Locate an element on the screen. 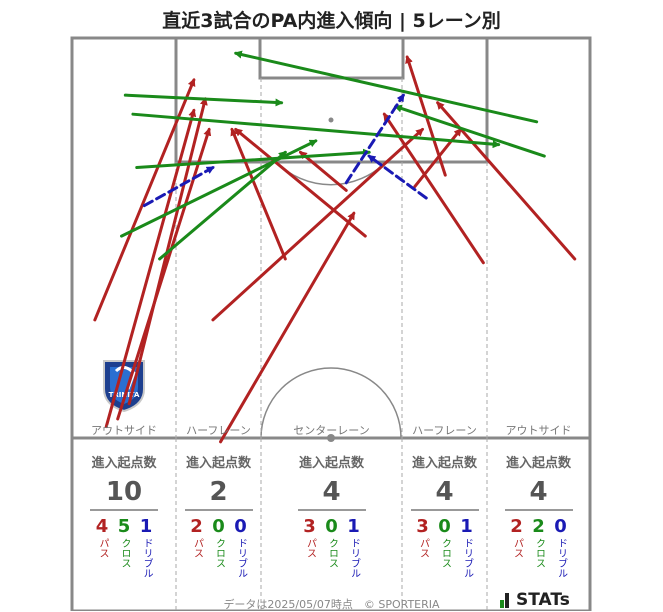 The width and height of the screenshot is (663, 612). lane-stats-center: 進入起点数 4 3 パス 0 クロス 1 ドリブル is located at coordinates (331, 515).